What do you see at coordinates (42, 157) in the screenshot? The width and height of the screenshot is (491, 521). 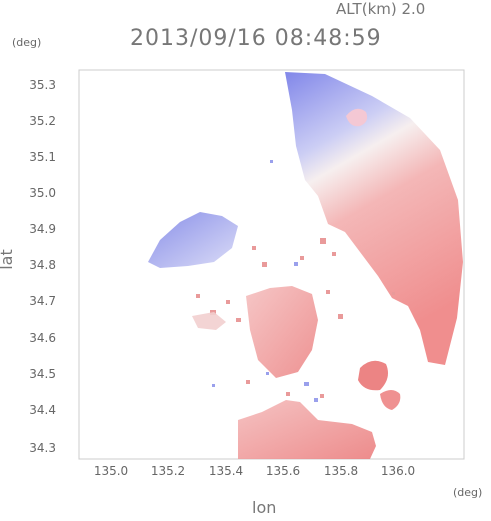 I see `y-tick-label: 35.1` at bounding box center [42, 157].